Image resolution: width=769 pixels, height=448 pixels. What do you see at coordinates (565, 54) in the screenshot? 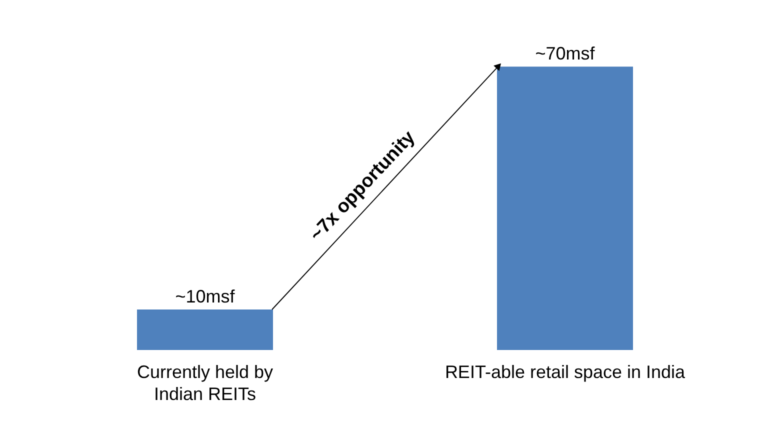
I see `data-label: ~70msf` at bounding box center [565, 54].